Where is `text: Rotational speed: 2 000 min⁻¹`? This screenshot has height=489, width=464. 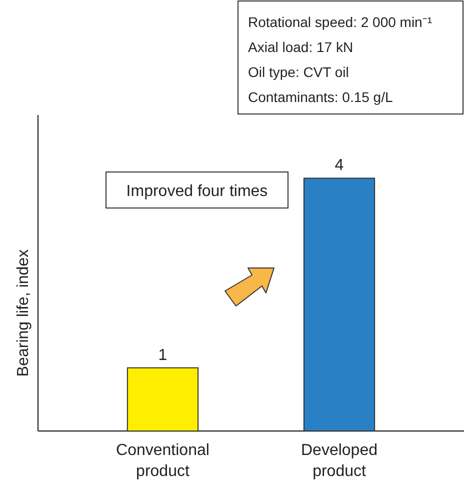 text: Rotational speed: 2 000 min⁻¹ is located at coordinates (340, 22).